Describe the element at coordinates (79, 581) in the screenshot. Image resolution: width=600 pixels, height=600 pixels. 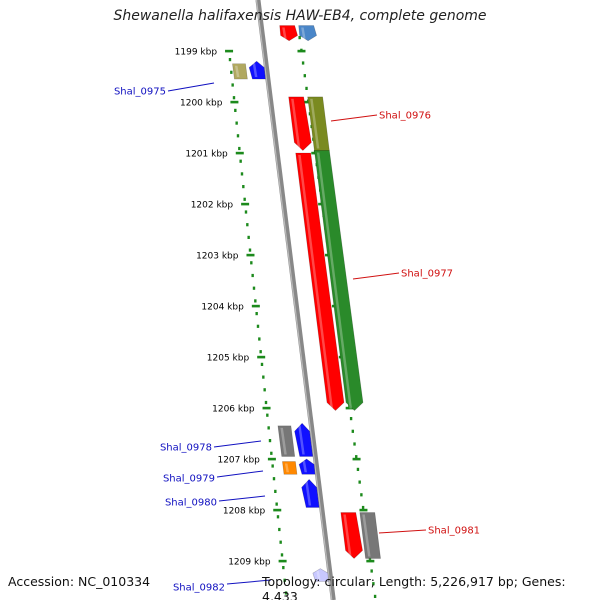
I see `accession-text: Accession: NC_010334` at that location.